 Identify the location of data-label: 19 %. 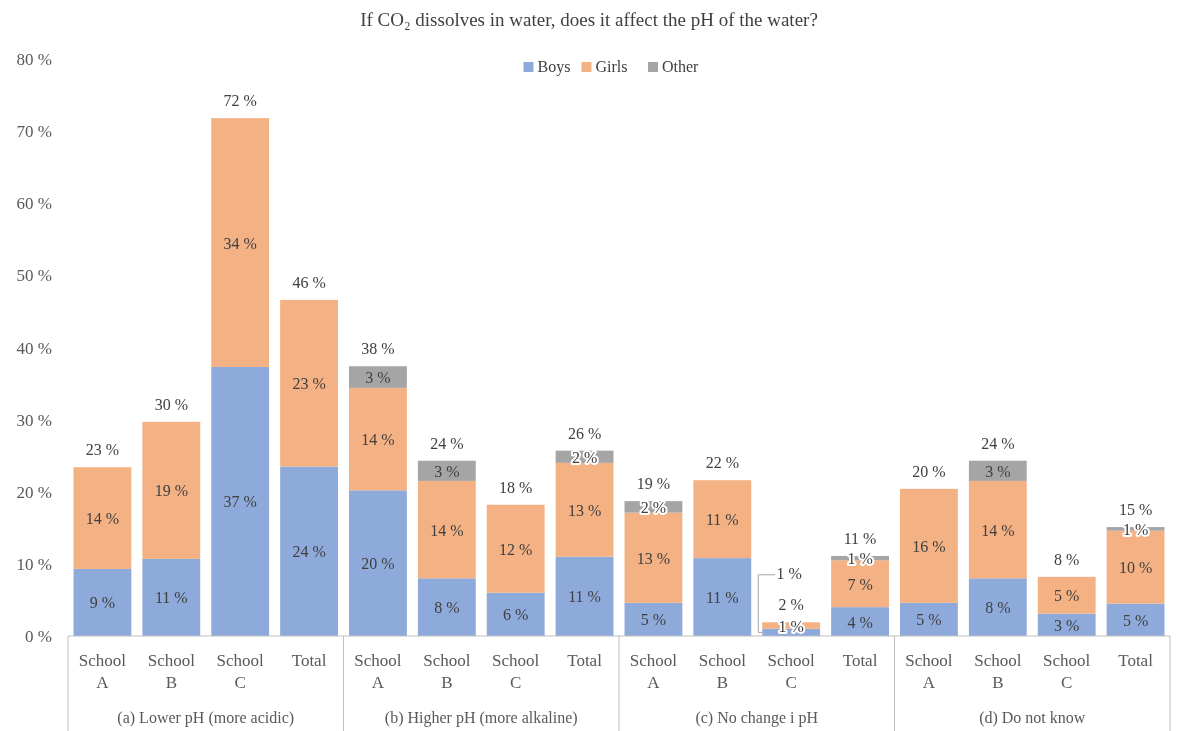
(171, 491).